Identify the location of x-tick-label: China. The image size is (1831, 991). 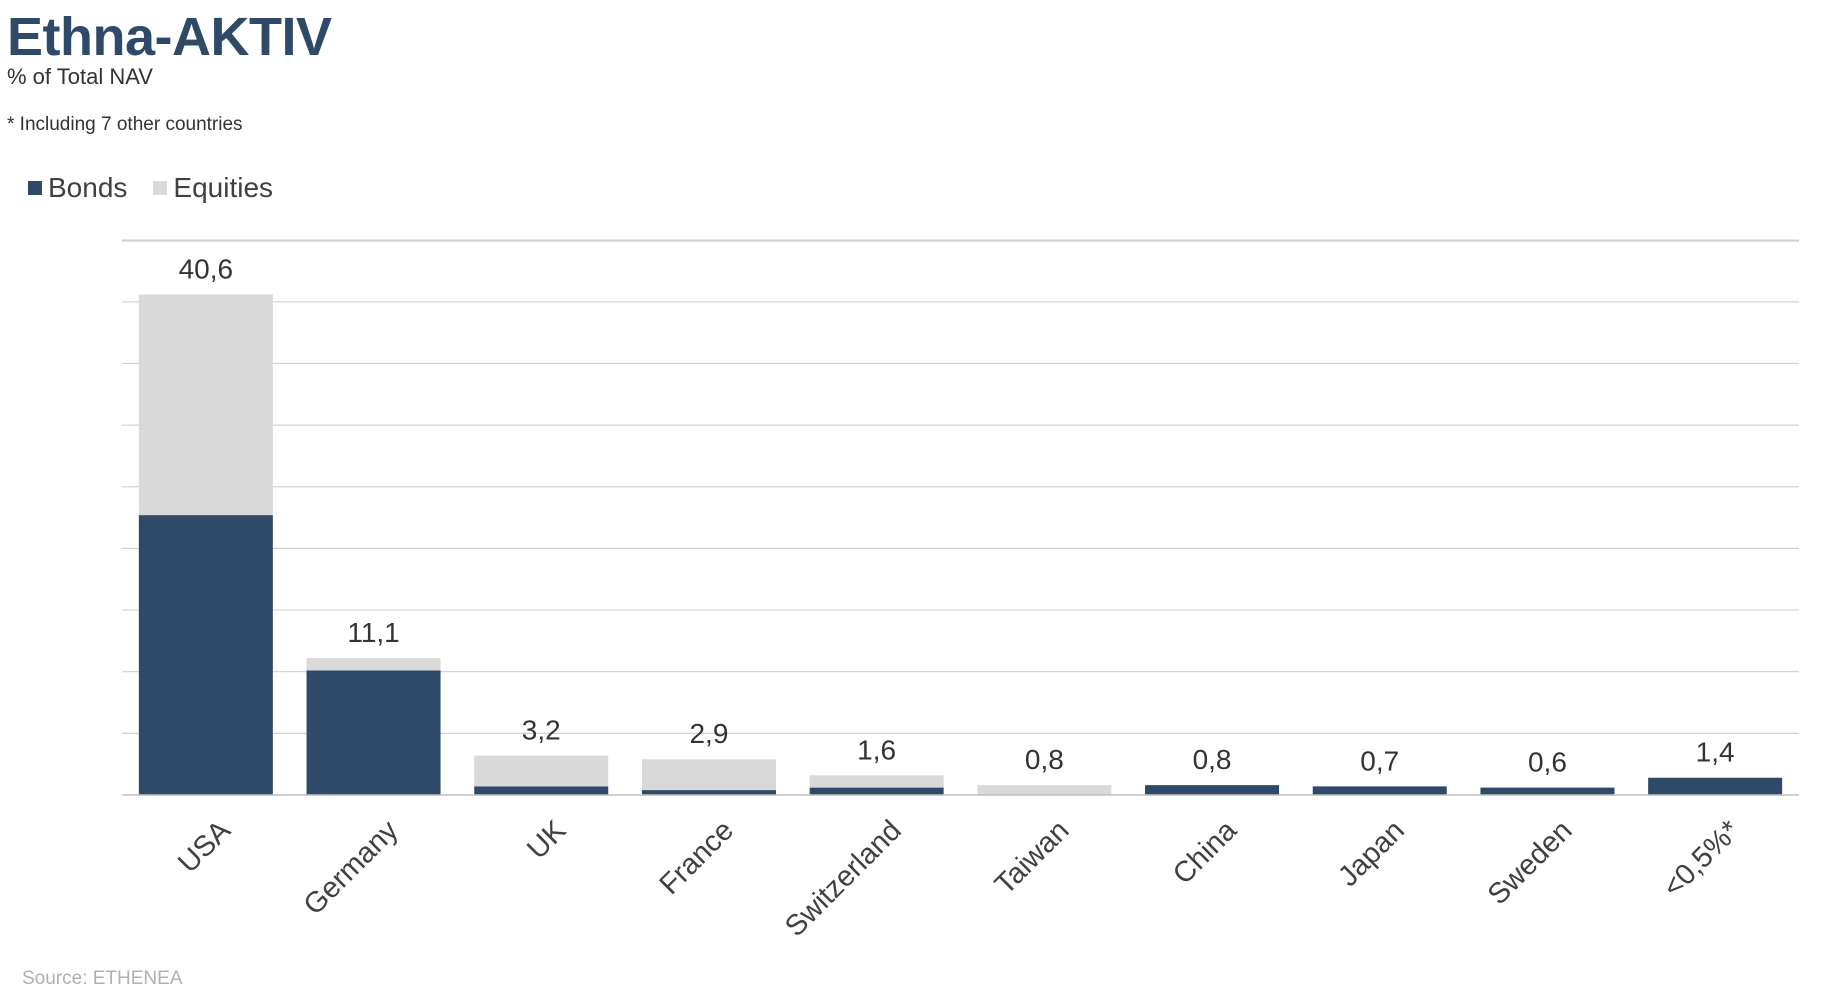
(1205, 852).